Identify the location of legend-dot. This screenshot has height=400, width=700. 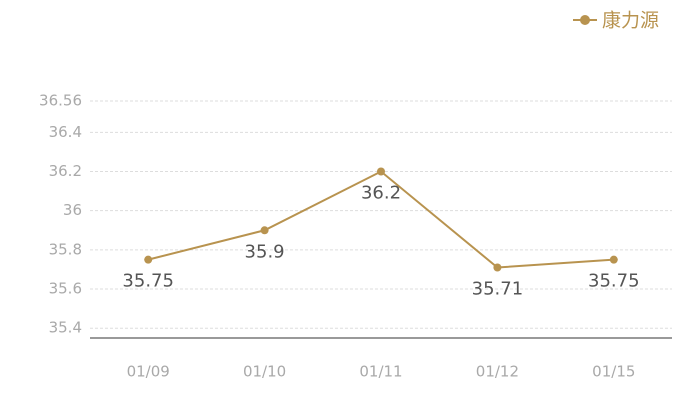
(585, 20).